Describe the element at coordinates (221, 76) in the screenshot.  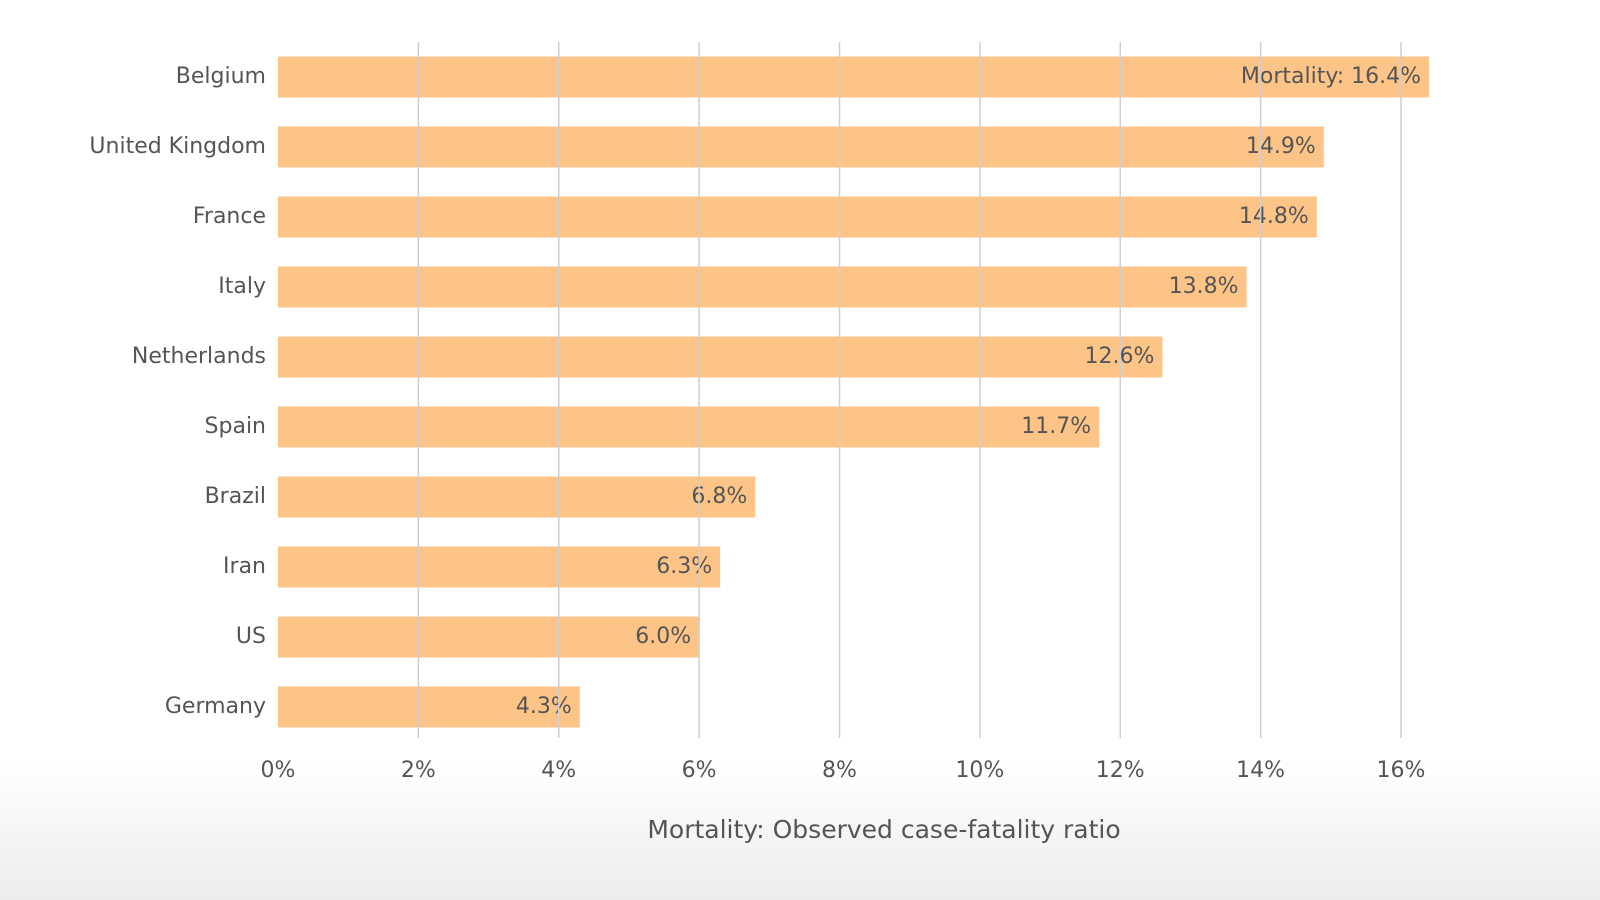
I see `y-tick-label: Belgium` at that location.